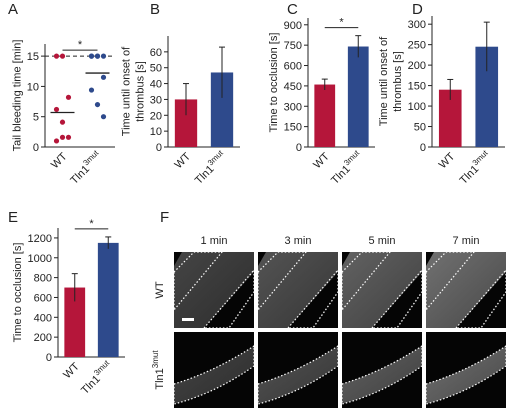 Image resolution: width=520 pixels, height=417 pixels. What do you see at coordinates (156, 116) in the screenshot?
I see `y-tick-label: 20` at bounding box center [156, 116].